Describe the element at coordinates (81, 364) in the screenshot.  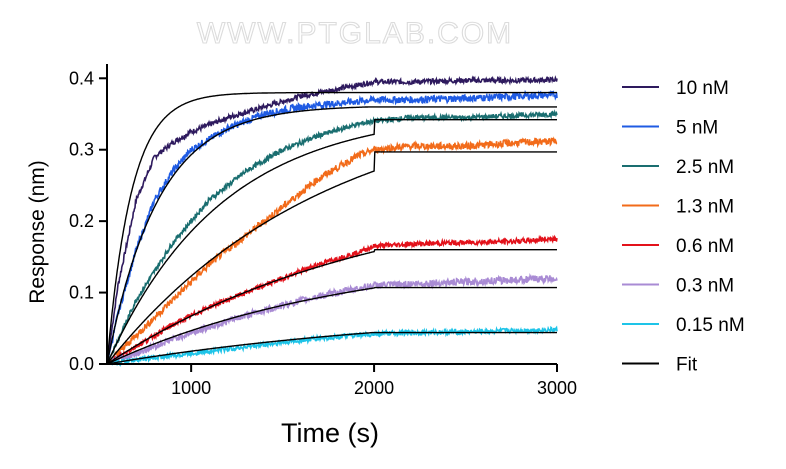
I see `y-tick-label: 0.0` at that location.